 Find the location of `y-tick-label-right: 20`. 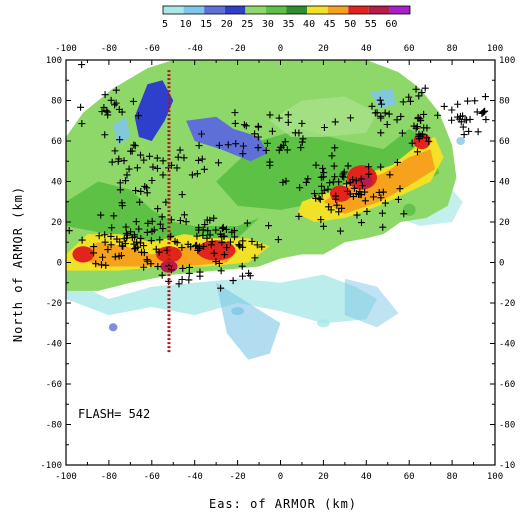

y-tick-label-right: 20 is located at coordinates (504, 223).